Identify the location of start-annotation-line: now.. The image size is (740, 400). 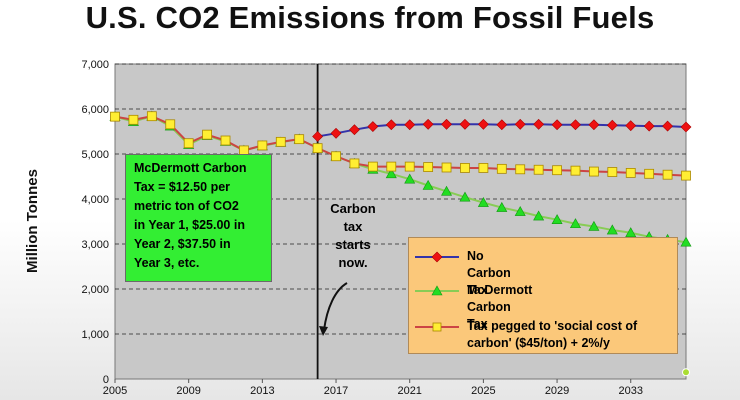
(353, 262).